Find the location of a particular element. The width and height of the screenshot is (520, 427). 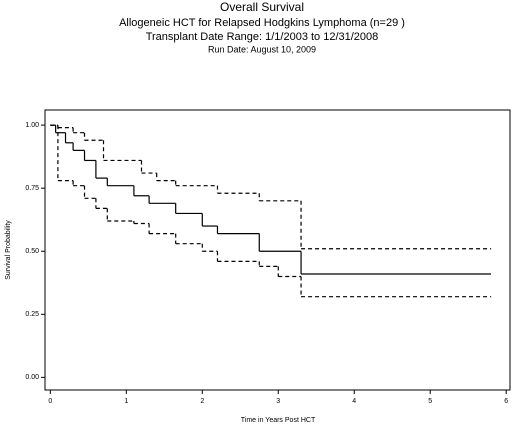

x-tick-label: 3 is located at coordinates (278, 401).